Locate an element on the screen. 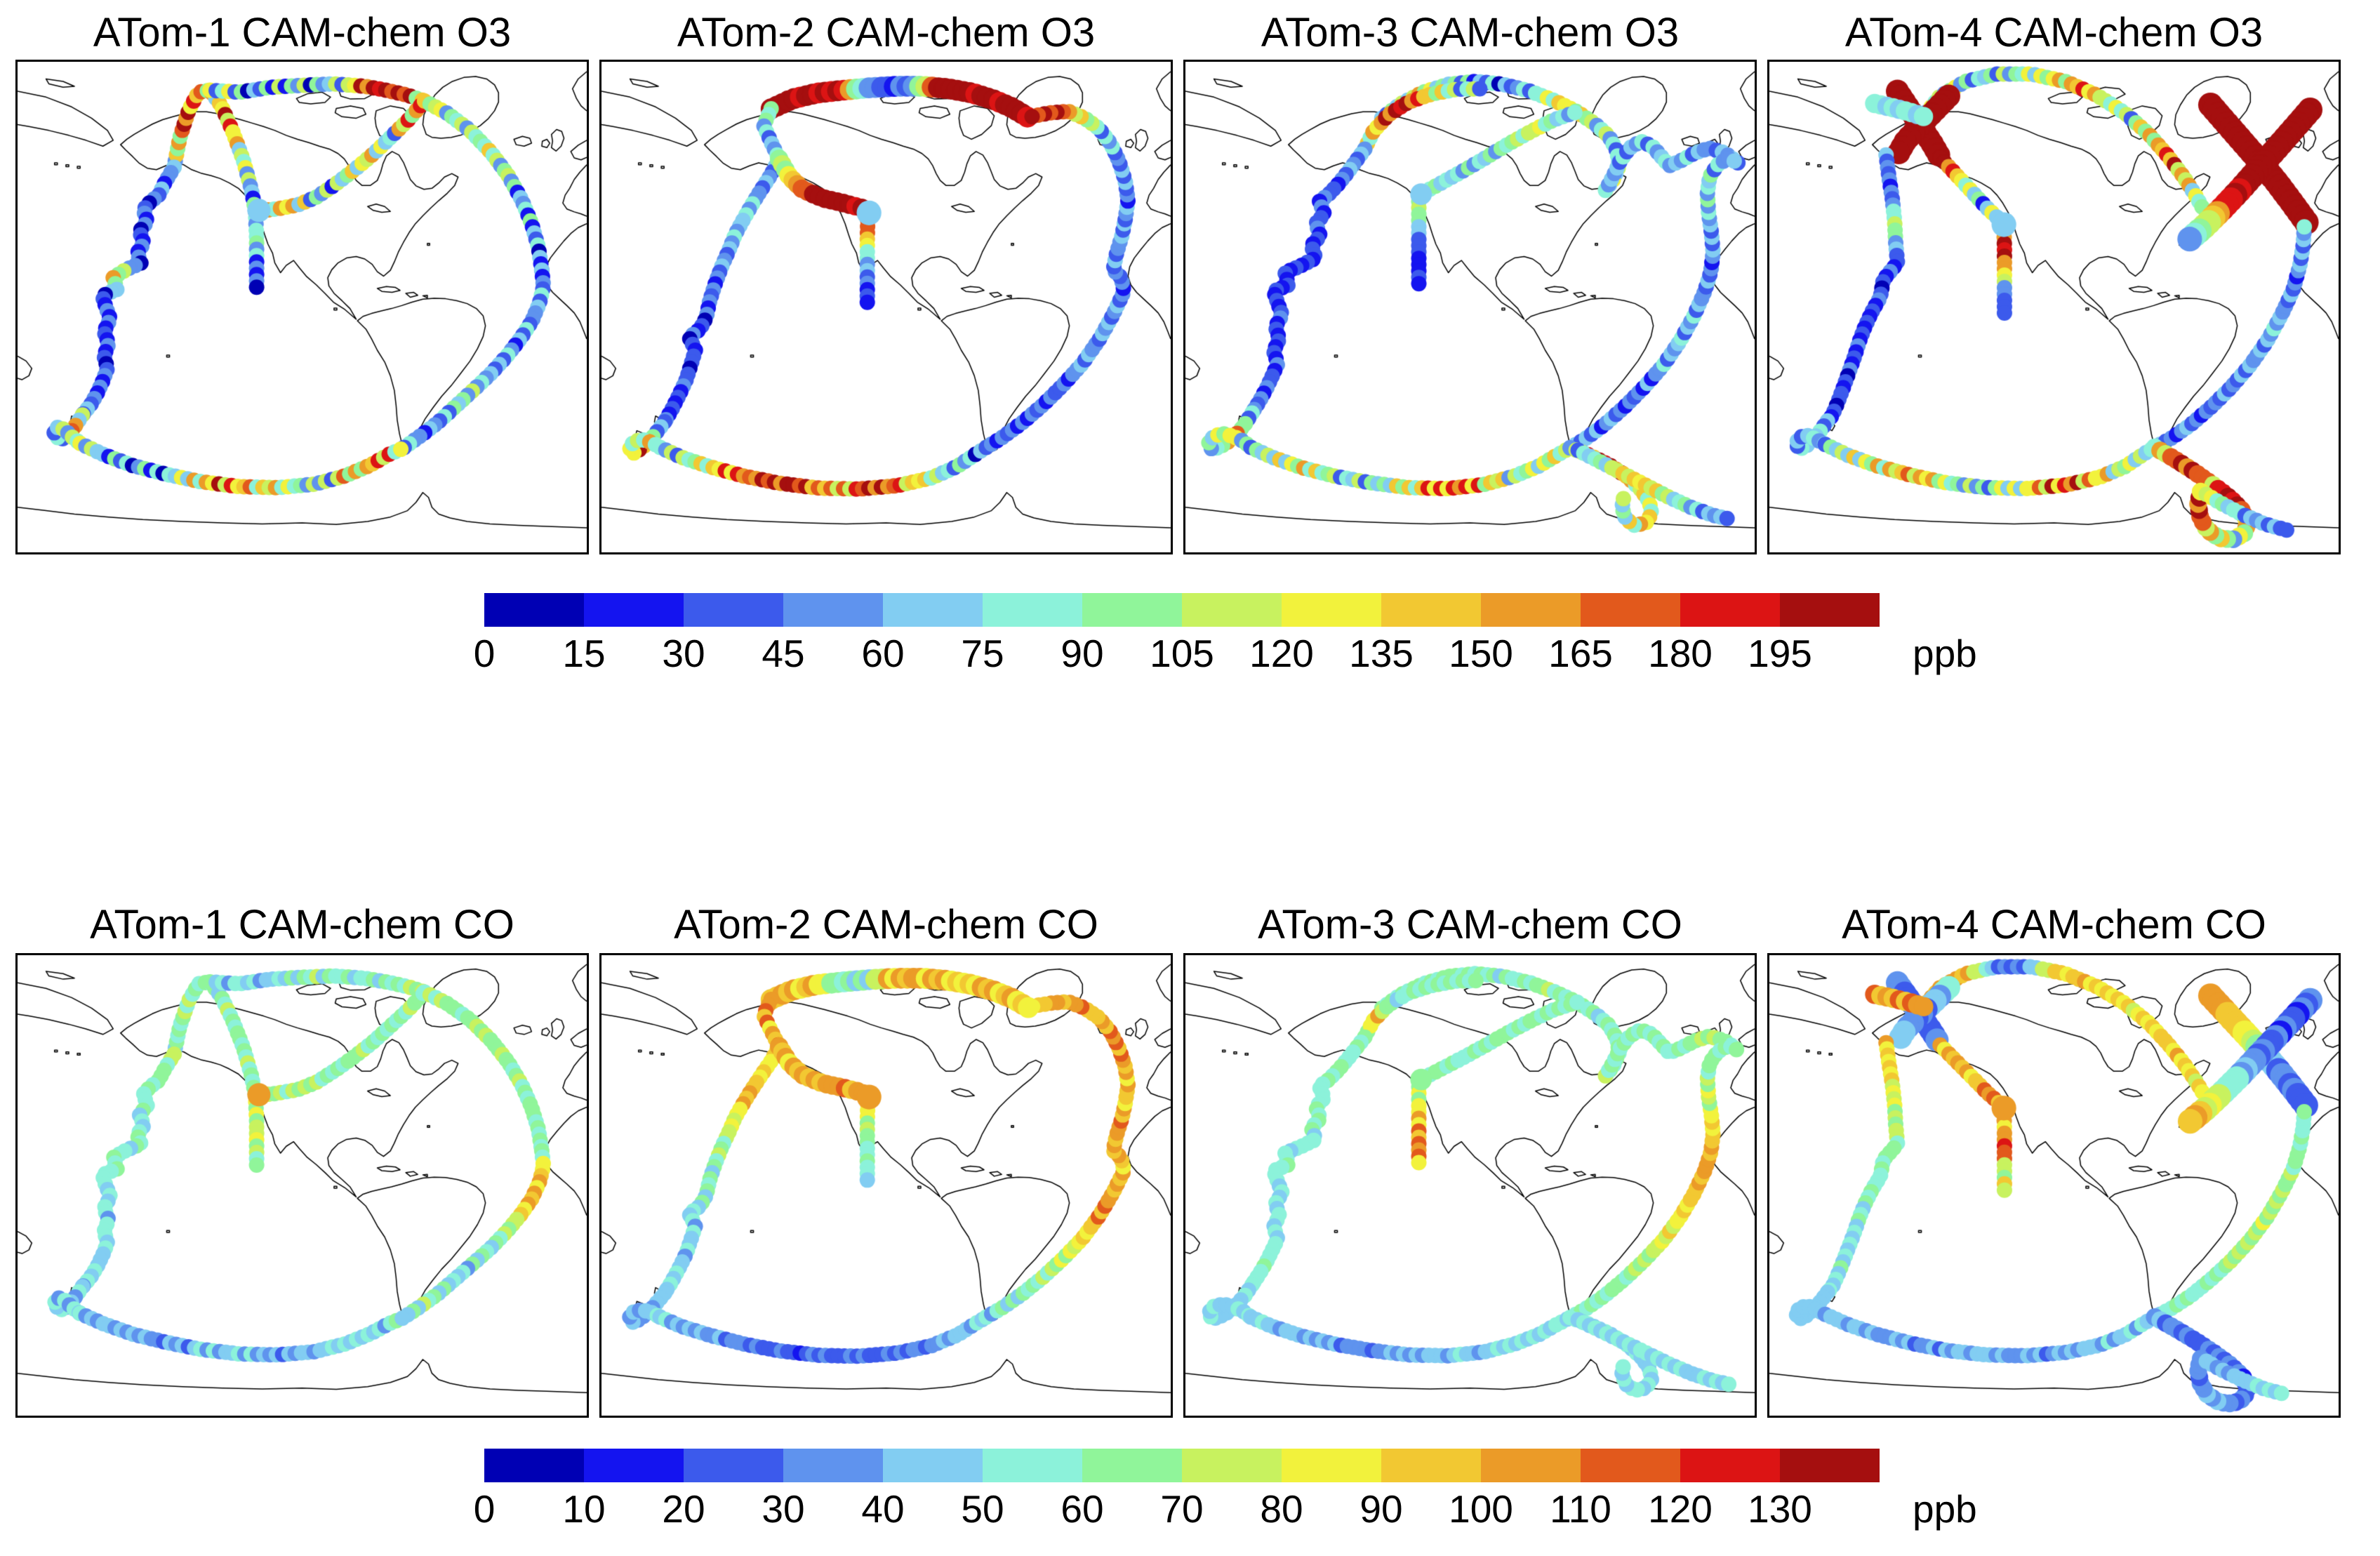 The image size is (2380, 1556). map-panel-atom3-co is located at coordinates (1470, 1185).